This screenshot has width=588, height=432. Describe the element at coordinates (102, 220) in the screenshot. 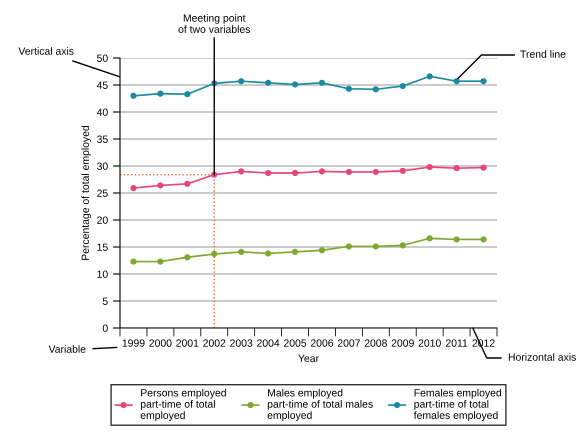

I see `y-tick-label: 20` at that location.